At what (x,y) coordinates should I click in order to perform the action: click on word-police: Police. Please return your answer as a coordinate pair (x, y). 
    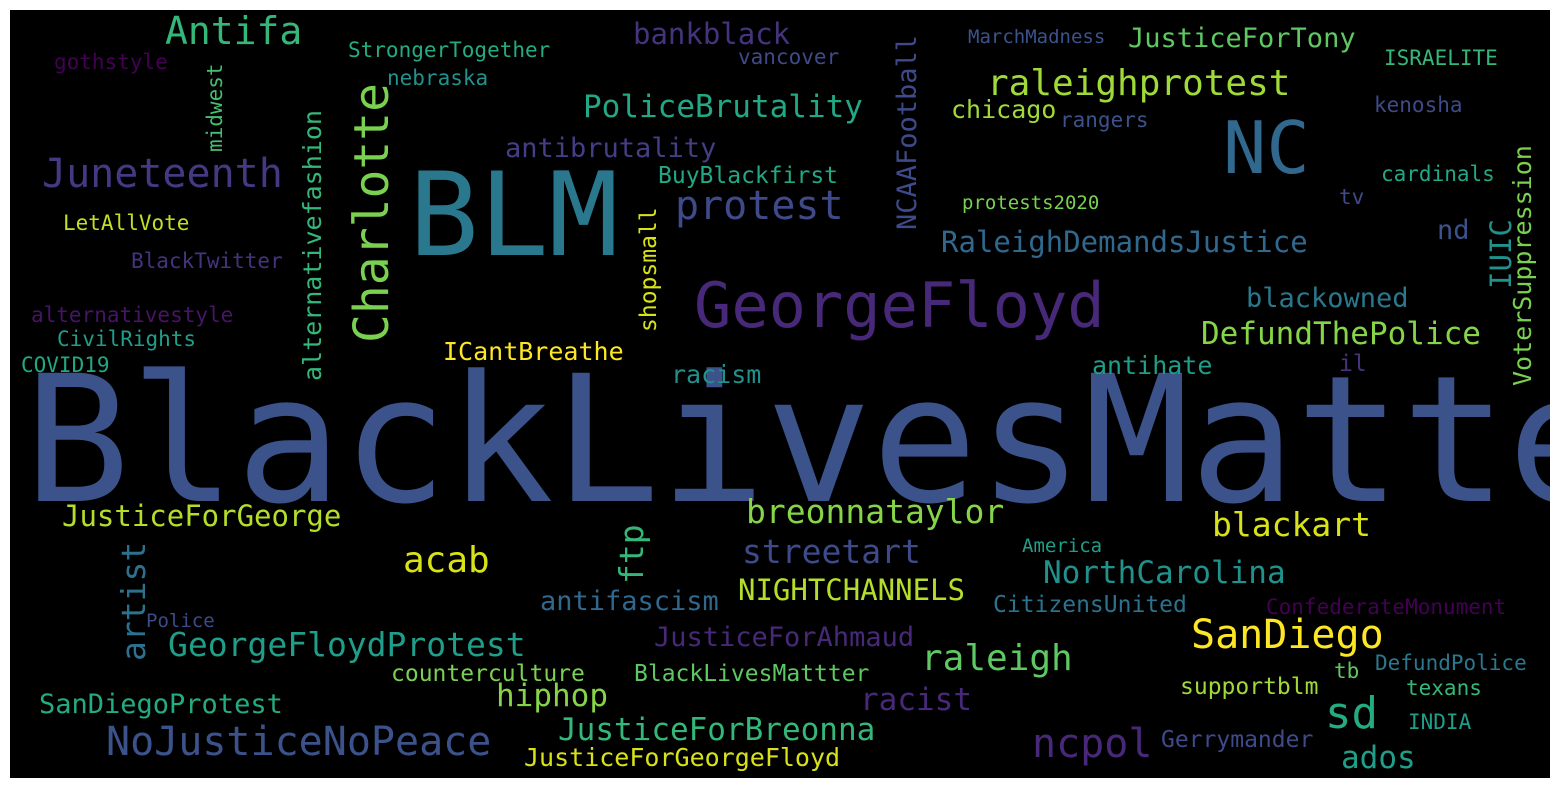
    Looking at the image, I should click on (180, 621).